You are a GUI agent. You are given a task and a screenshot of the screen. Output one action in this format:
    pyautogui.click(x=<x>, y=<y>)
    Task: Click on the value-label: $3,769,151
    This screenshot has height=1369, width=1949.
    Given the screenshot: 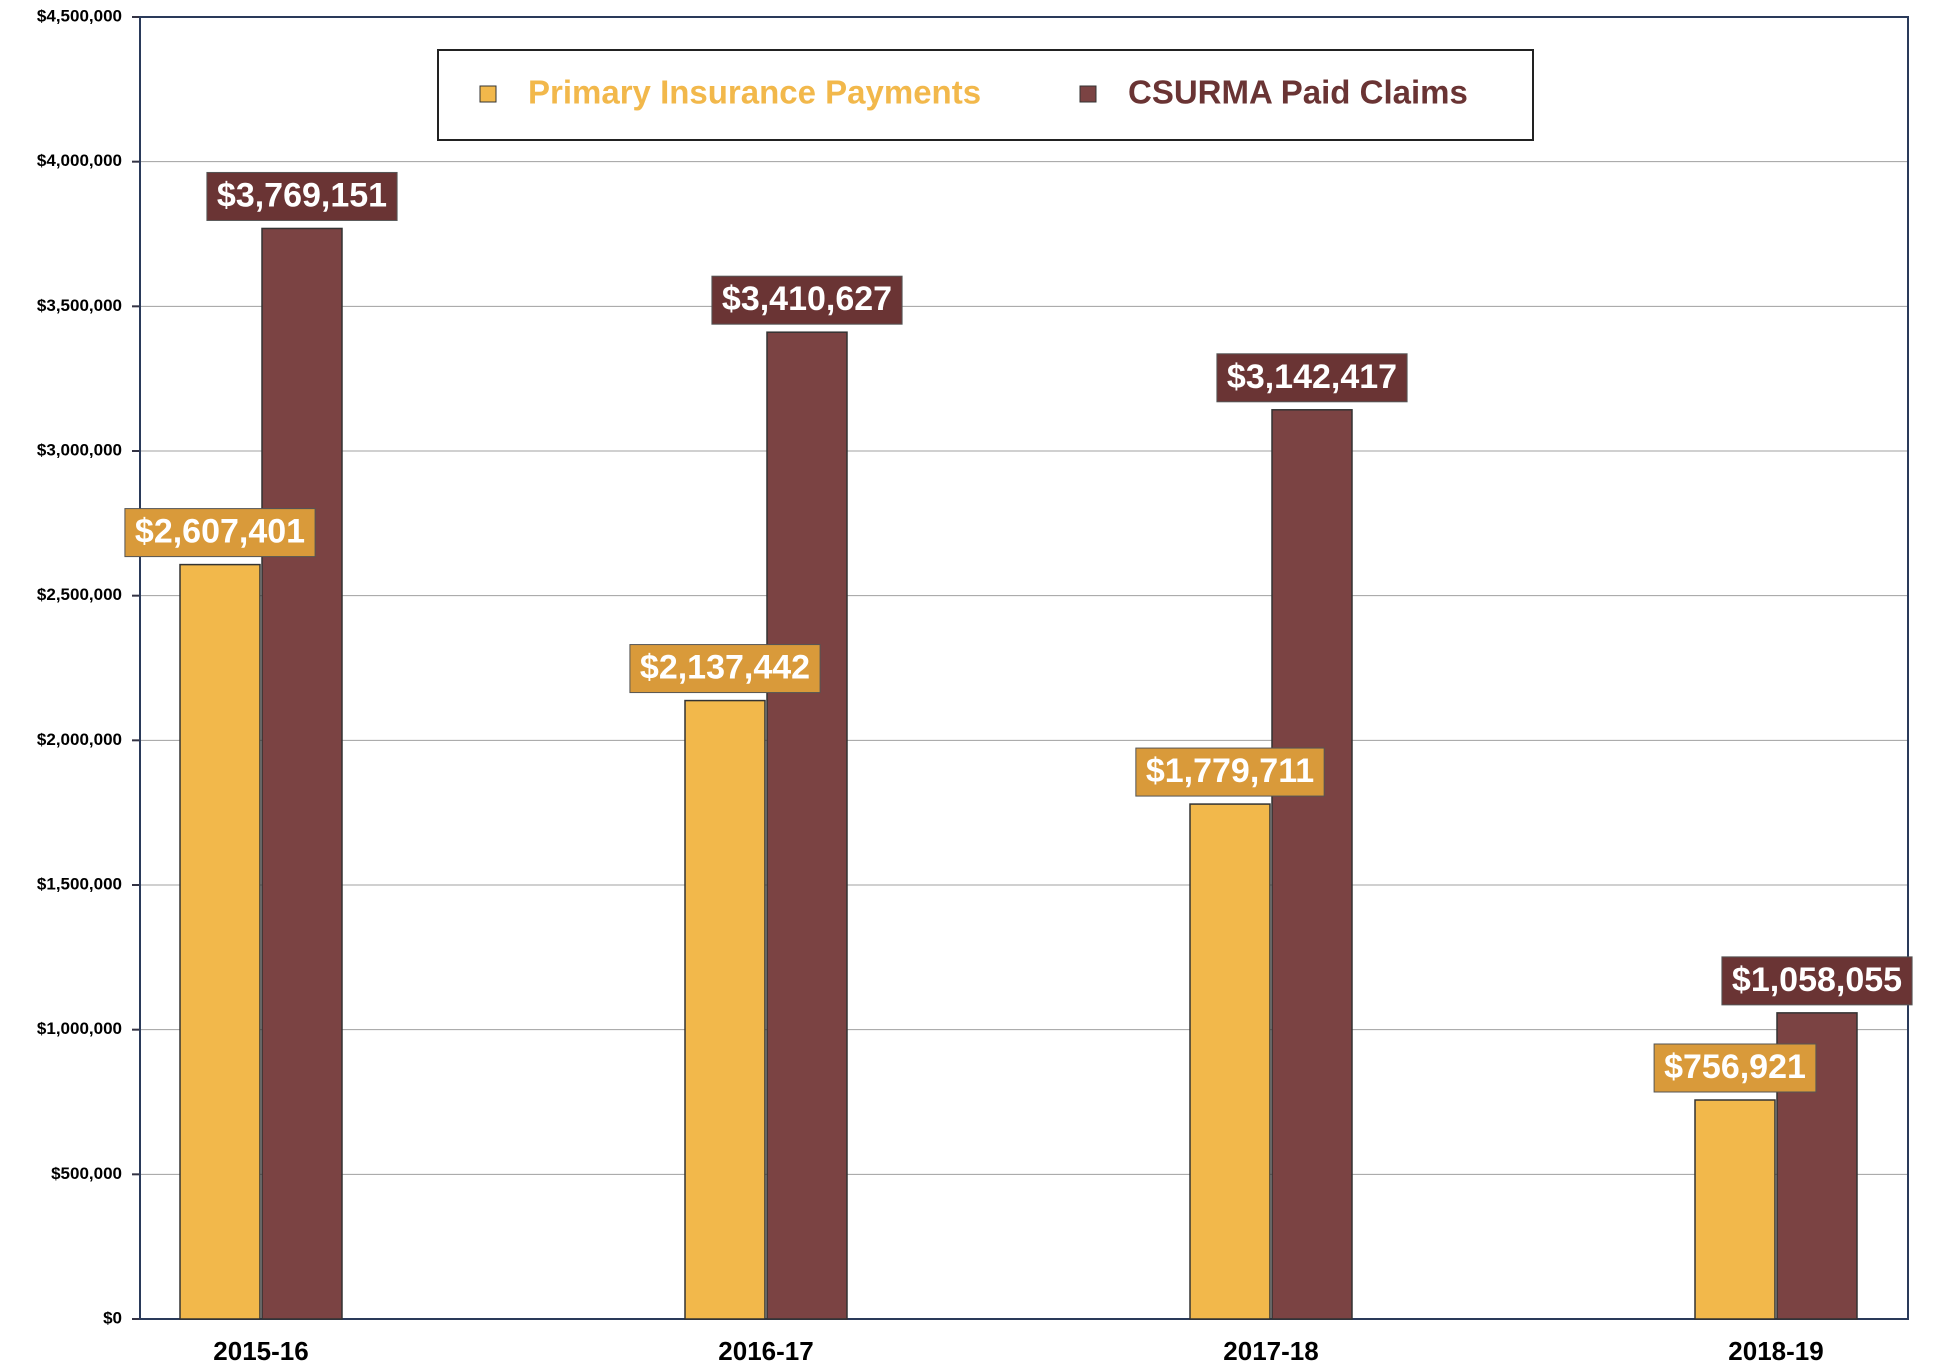 What is the action you would take?
    pyautogui.click(x=302, y=195)
    